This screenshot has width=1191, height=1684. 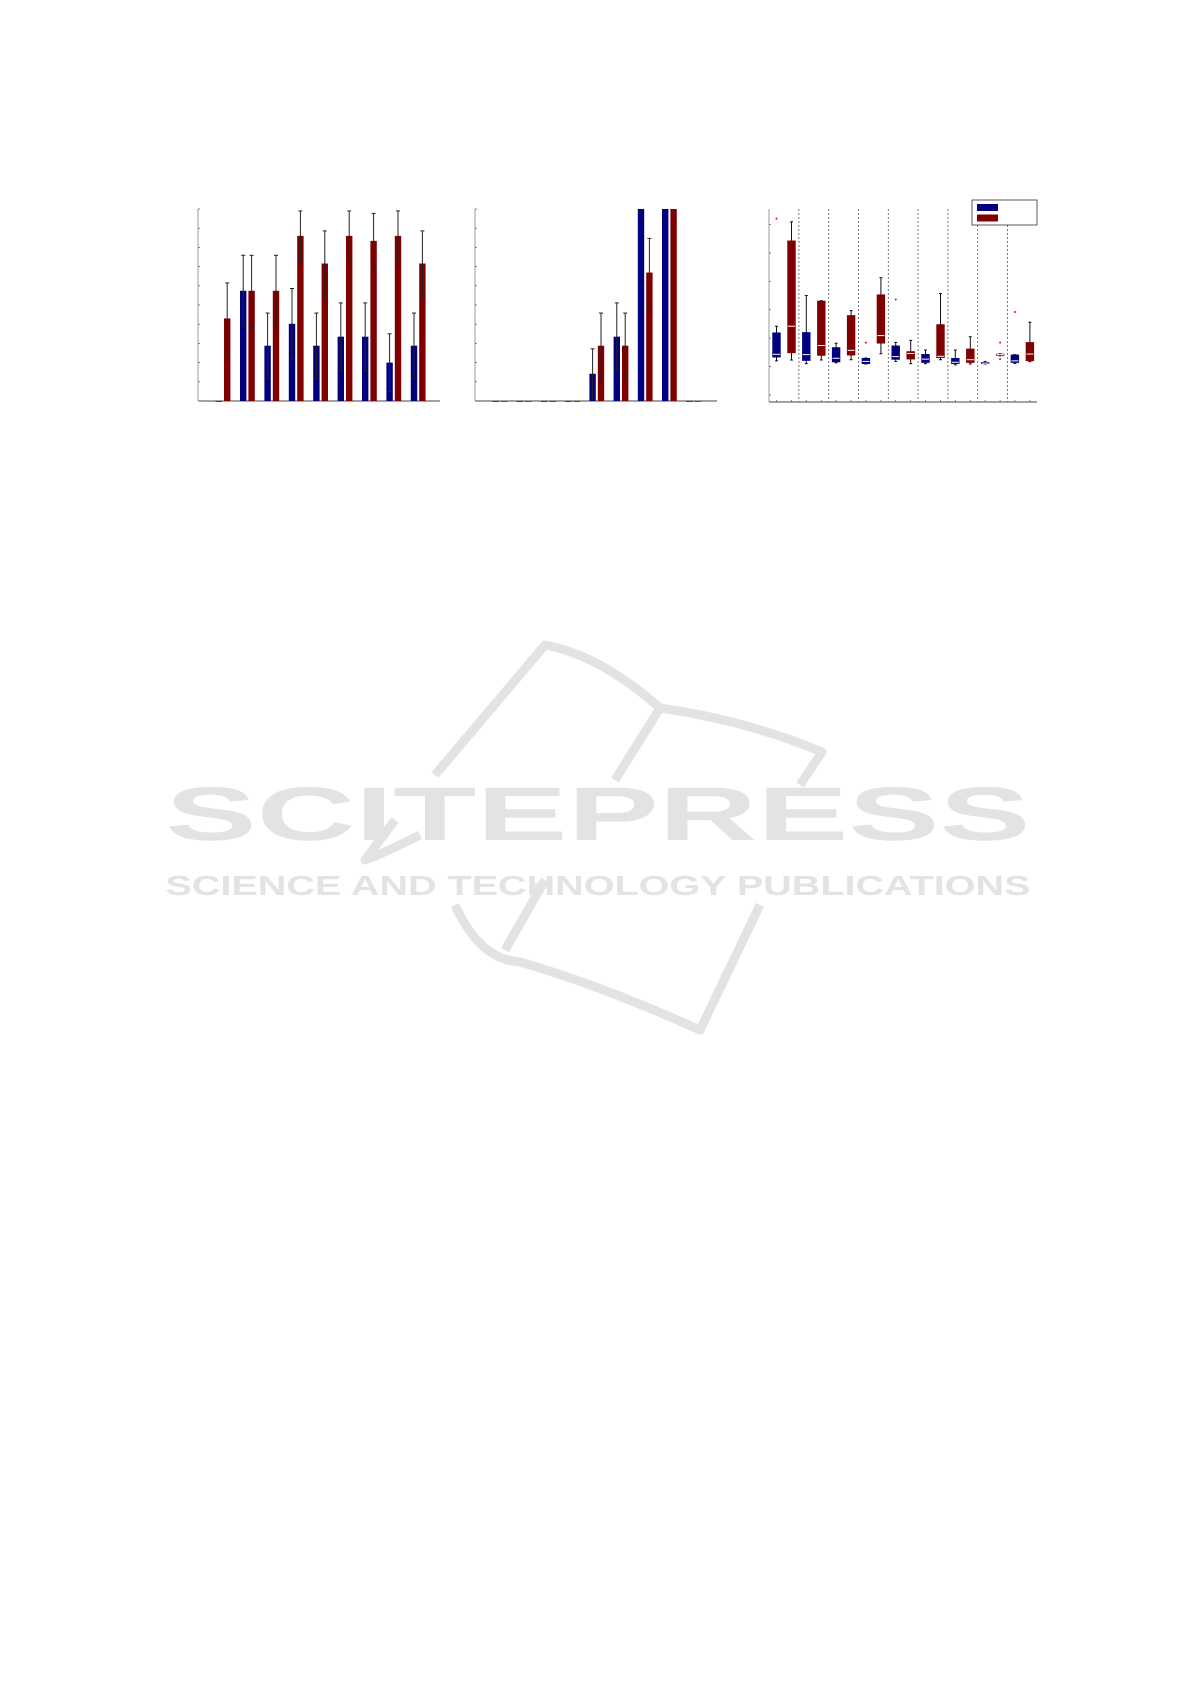 I want to click on watermark-title: SCITEPRESS, so click(x=598, y=814).